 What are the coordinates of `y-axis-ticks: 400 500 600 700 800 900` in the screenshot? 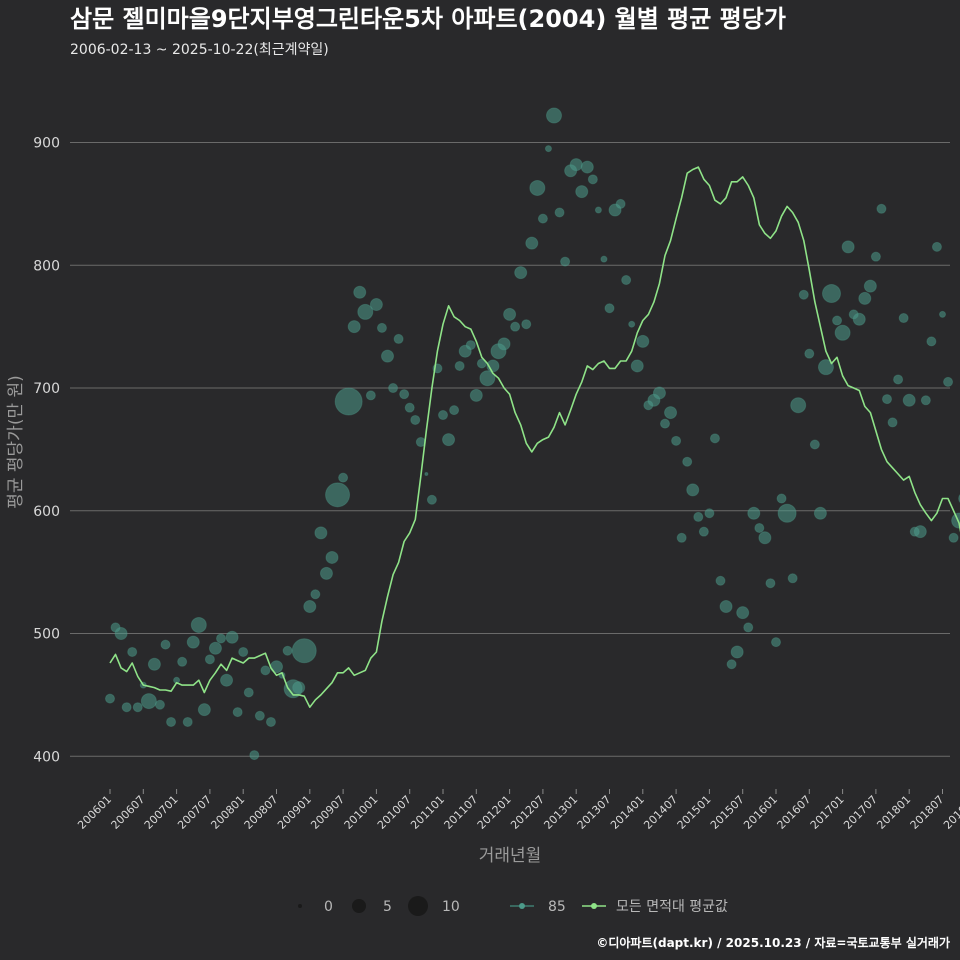 It's located at (46, 451).